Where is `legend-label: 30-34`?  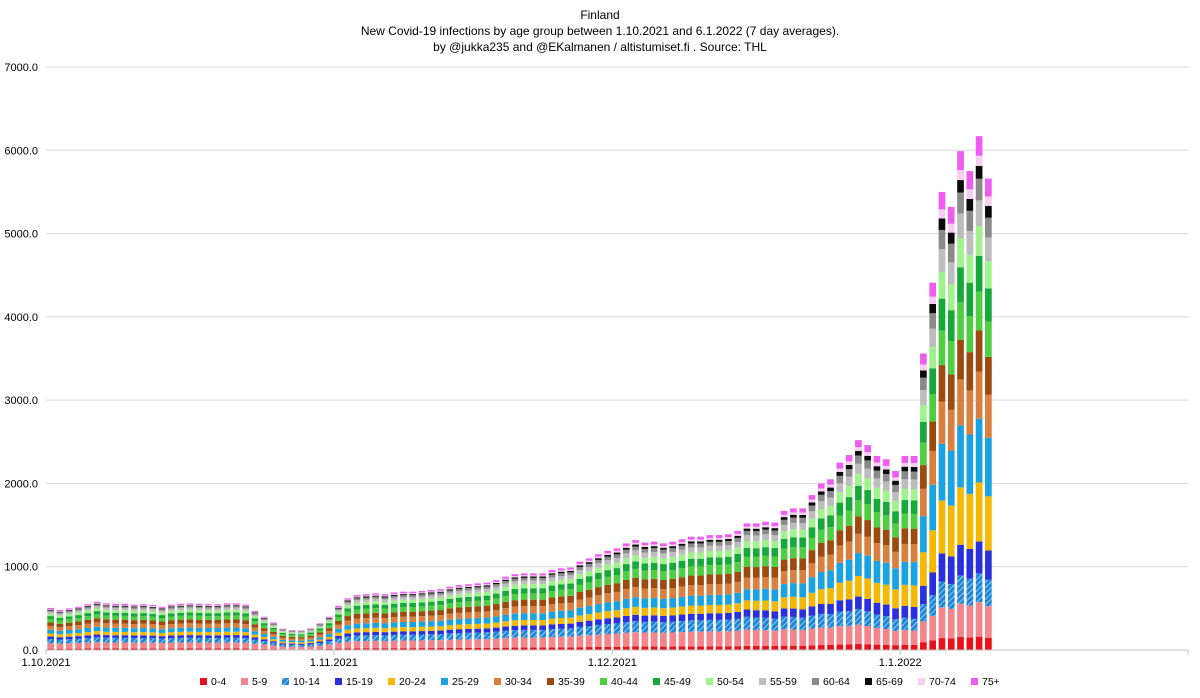
legend-label: 30-34 is located at coordinates (518, 682).